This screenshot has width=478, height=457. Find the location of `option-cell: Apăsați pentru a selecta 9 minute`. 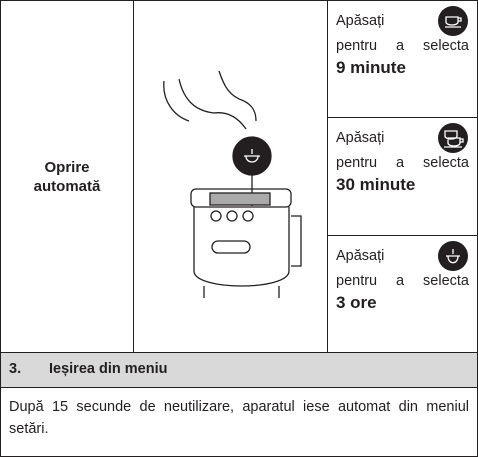

option-cell: Apăsați pentru a selecta 9 minute is located at coordinates (402, 59).